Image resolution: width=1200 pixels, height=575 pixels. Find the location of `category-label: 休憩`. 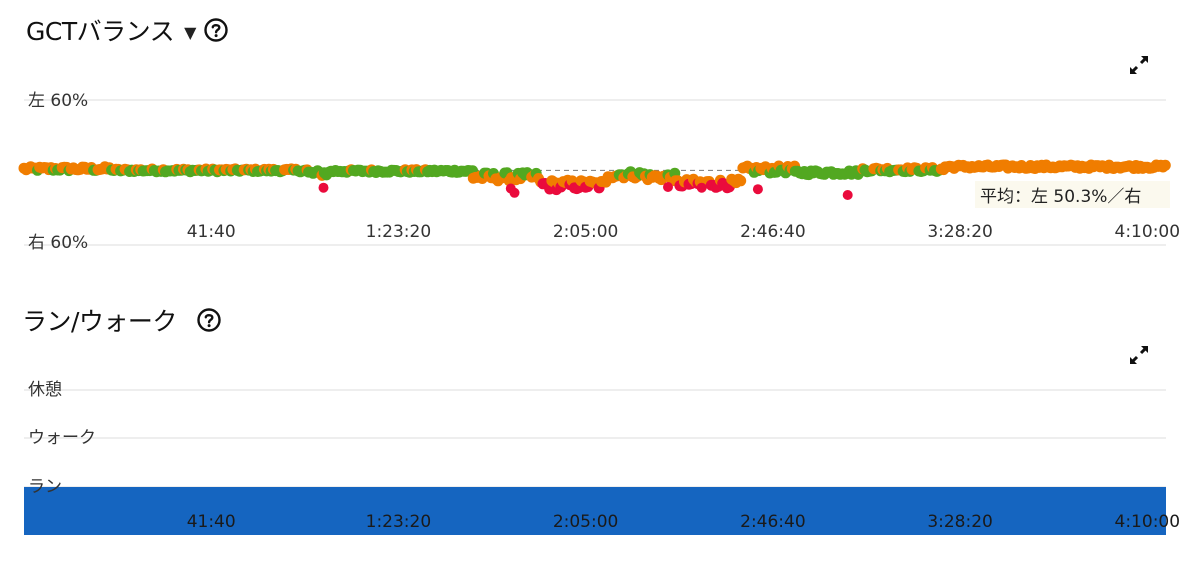

category-label: 休憩 is located at coordinates (45, 390).